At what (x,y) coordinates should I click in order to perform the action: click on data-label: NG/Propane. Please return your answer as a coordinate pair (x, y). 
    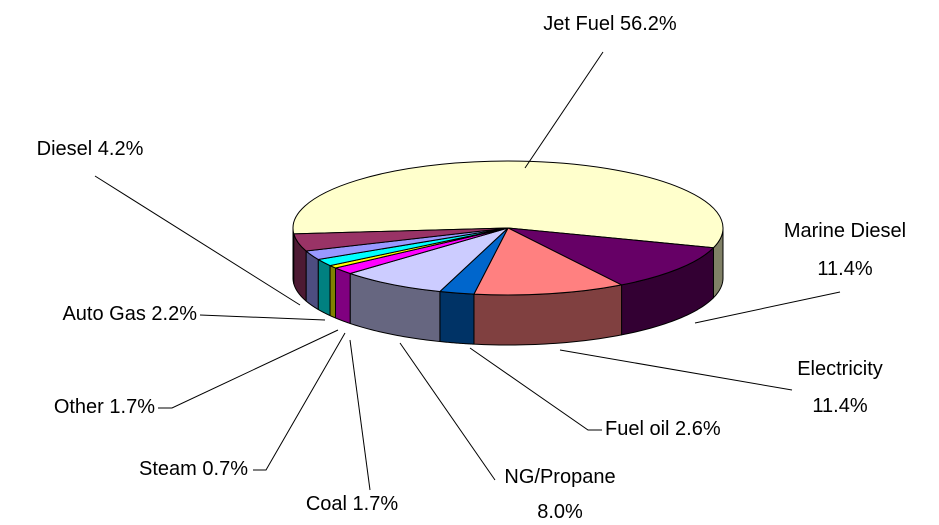
    Looking at the image, I should click on (559, 477).